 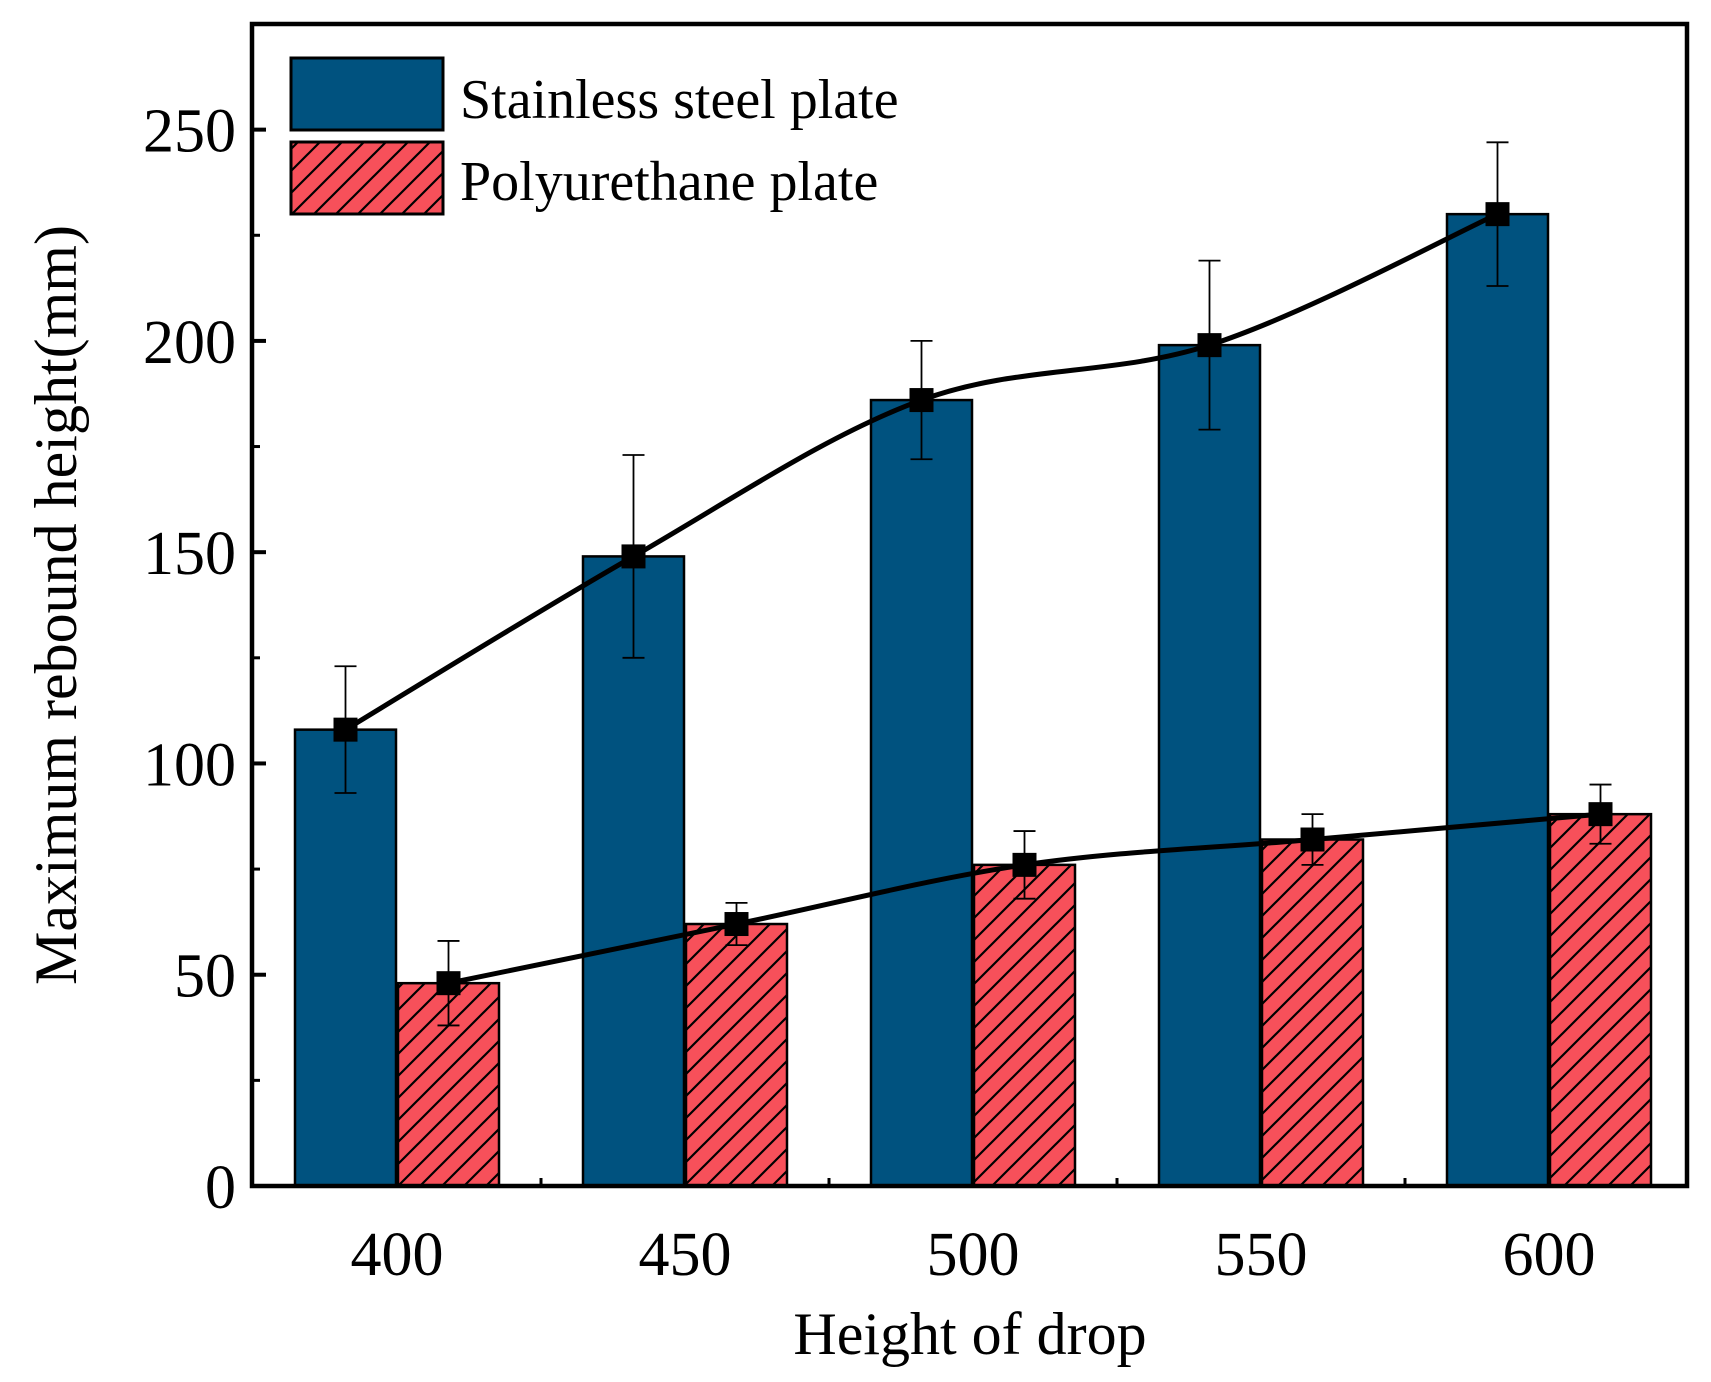 What do you see at coordinates (189, 765) in the screenshot?
I see `y-tick-label-100: 100` at bounding box center [189, 765].